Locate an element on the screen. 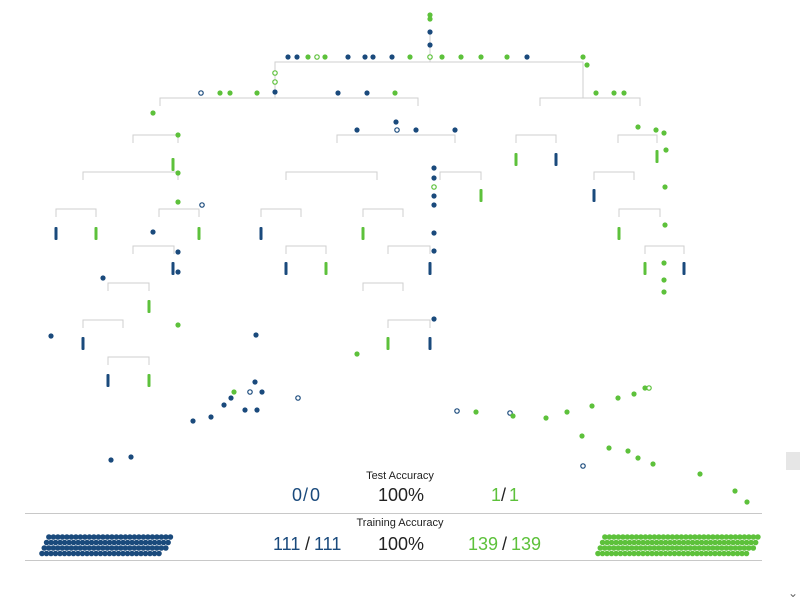 Image resolution: width=800 pixels, height=604 pixels. training-accuracy-row: 111 / 111 100% 139 / 139 is located at coordinates (400, 547).